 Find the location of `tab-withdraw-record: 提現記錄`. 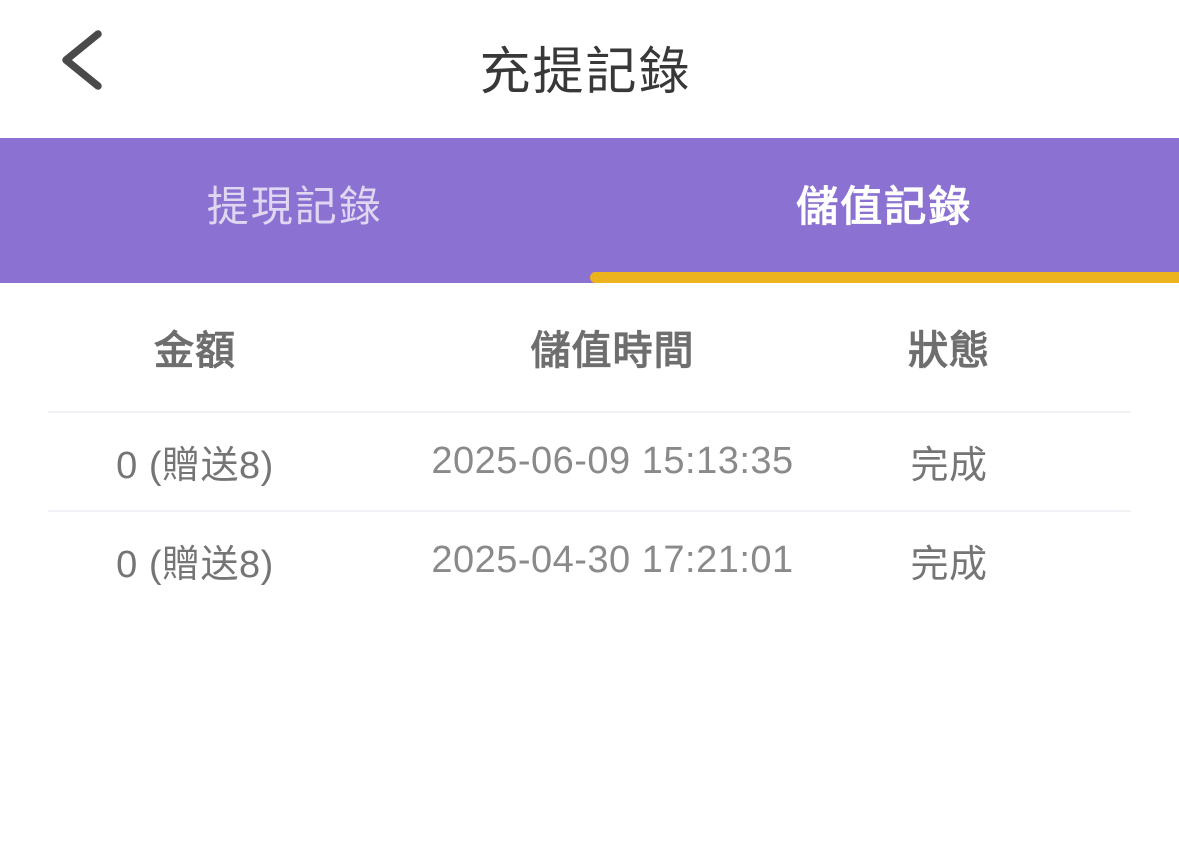

tab-withdraw-record: 提現記錄 is located at coordinates (295, 210).